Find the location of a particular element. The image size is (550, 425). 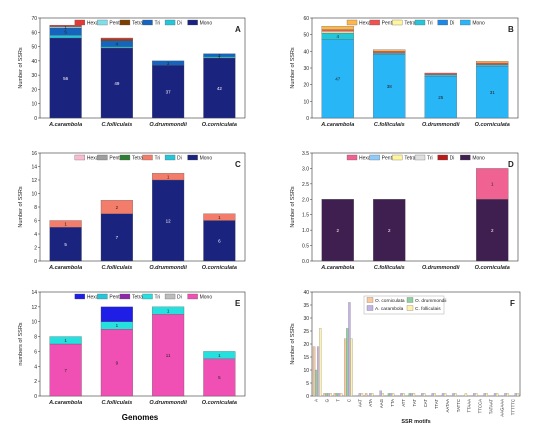

y-tick-label: 0.5 is located at coordinates (305, 247).